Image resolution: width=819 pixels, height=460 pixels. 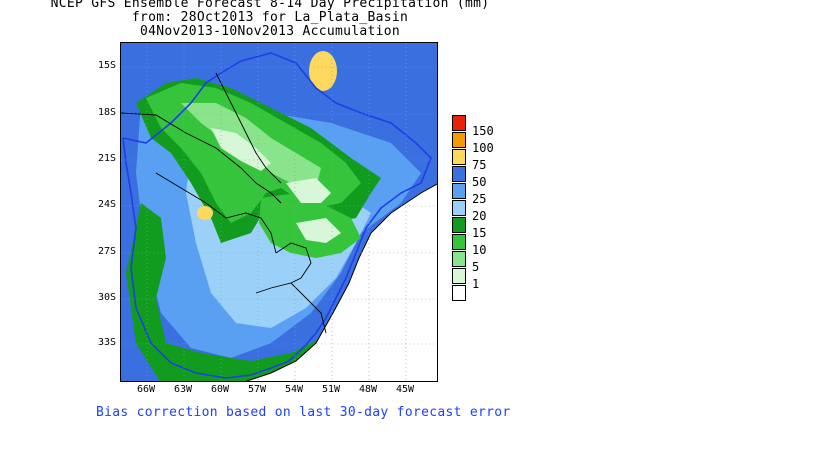 I want to click on precip-max-west, so click(x=205, y=213).